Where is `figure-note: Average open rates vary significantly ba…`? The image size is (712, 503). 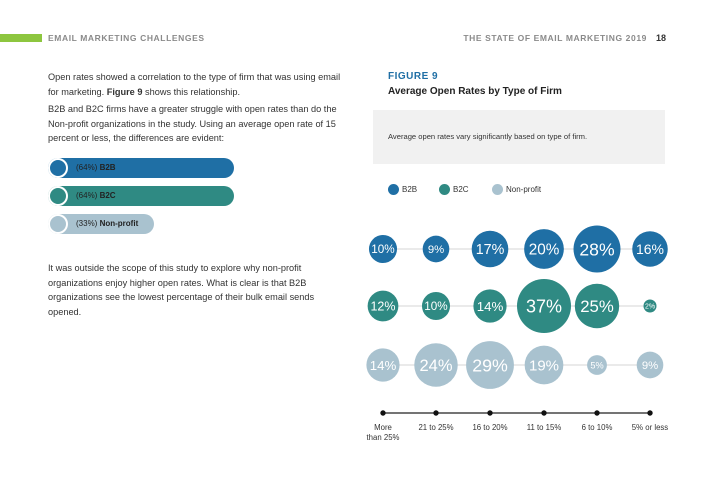 figure-note: Average open rates vary significantly ba… is located at coordinates (488, 136).